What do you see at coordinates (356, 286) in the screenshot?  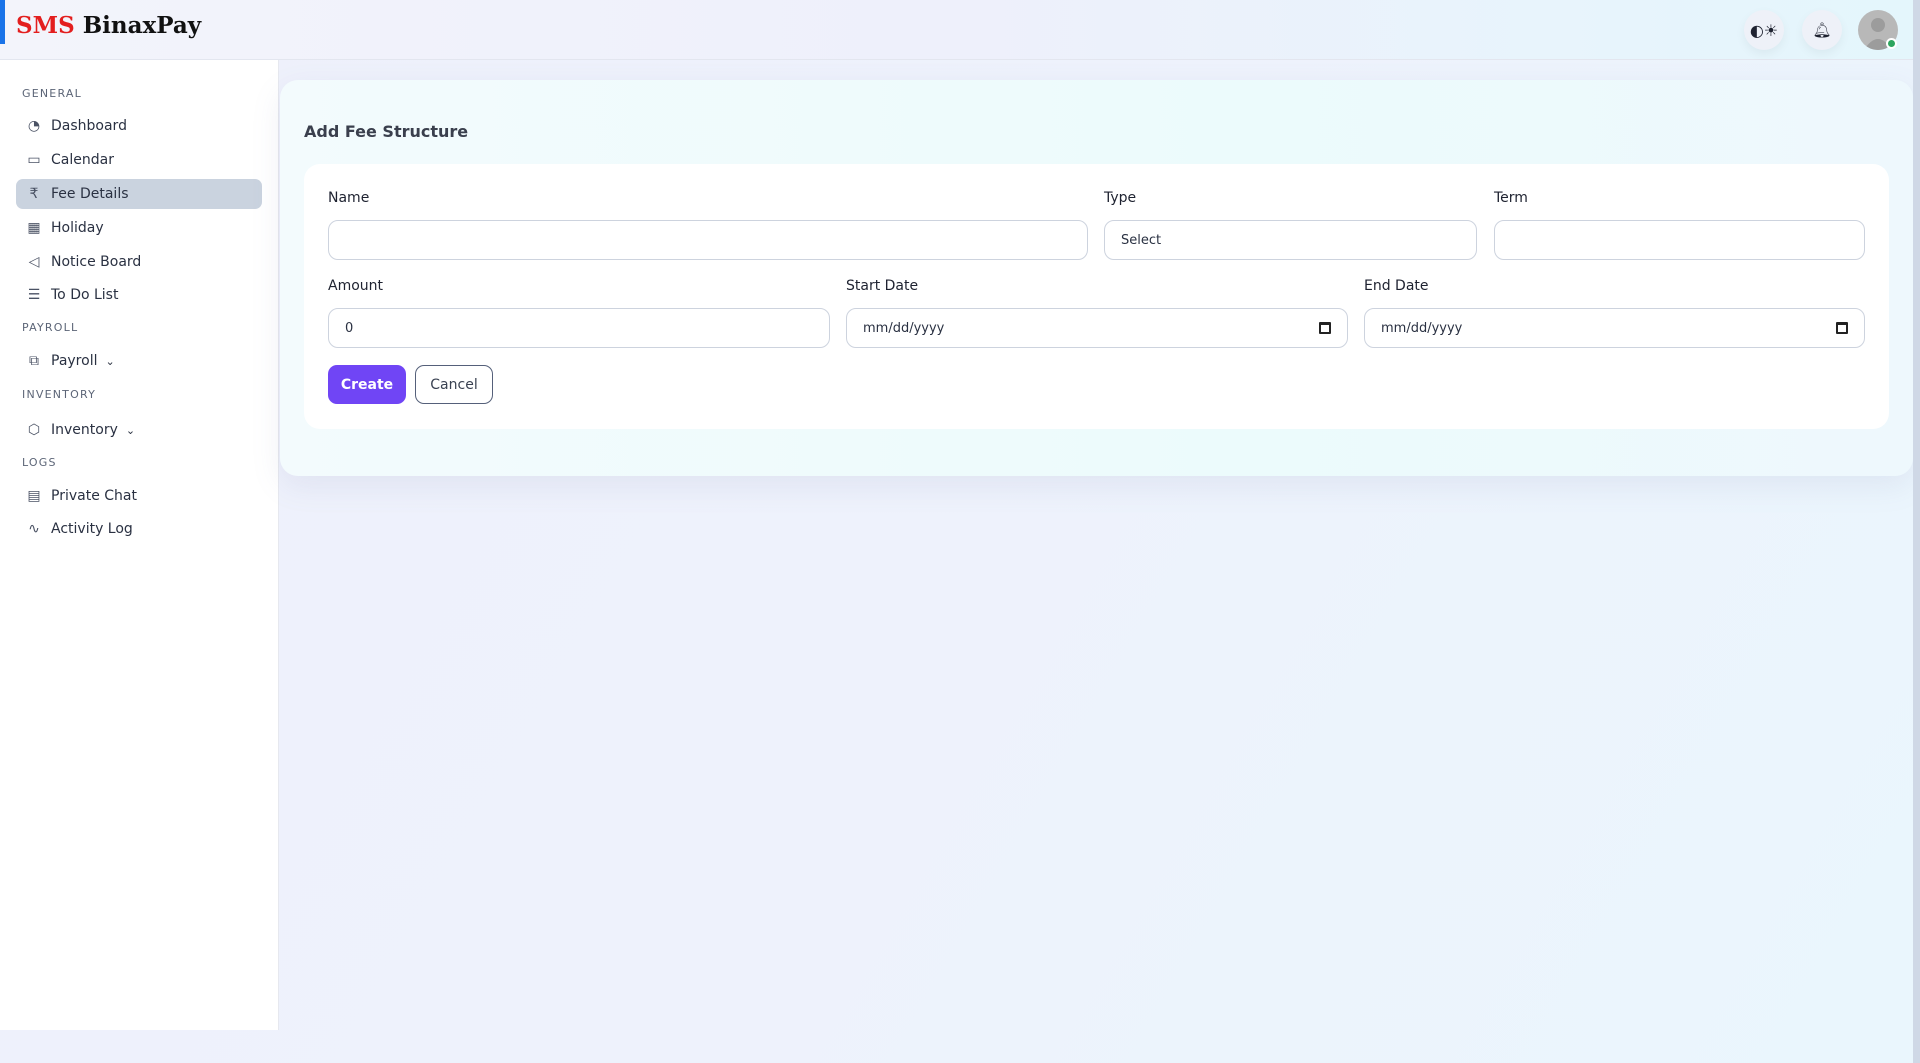 I see `amount-label: Amount` at bounding box center [356, 286].